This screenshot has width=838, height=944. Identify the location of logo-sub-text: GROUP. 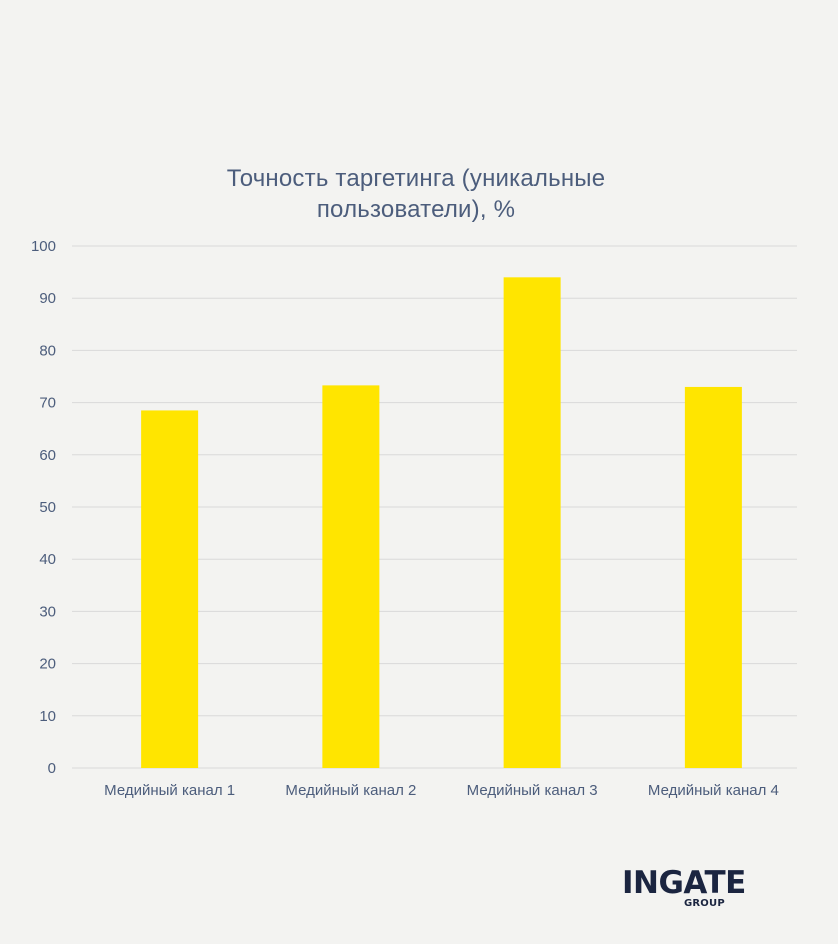
(704, 903).